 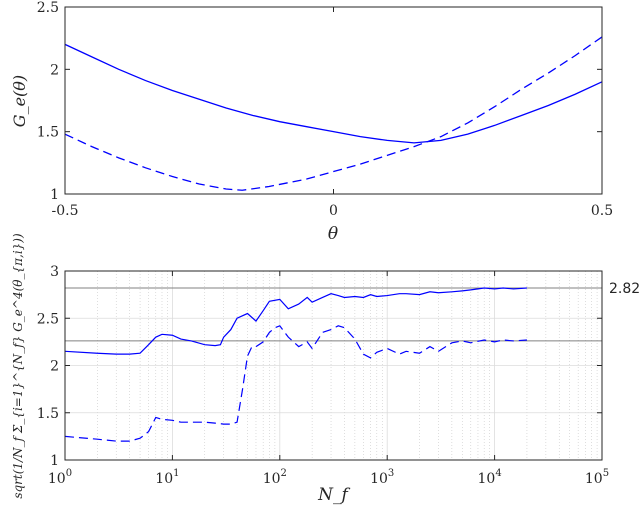 What do you see at coordinates (48, 8) in the screenshot?
I see `top-ytick-label: 2.5` at bounding box center [48, 8].